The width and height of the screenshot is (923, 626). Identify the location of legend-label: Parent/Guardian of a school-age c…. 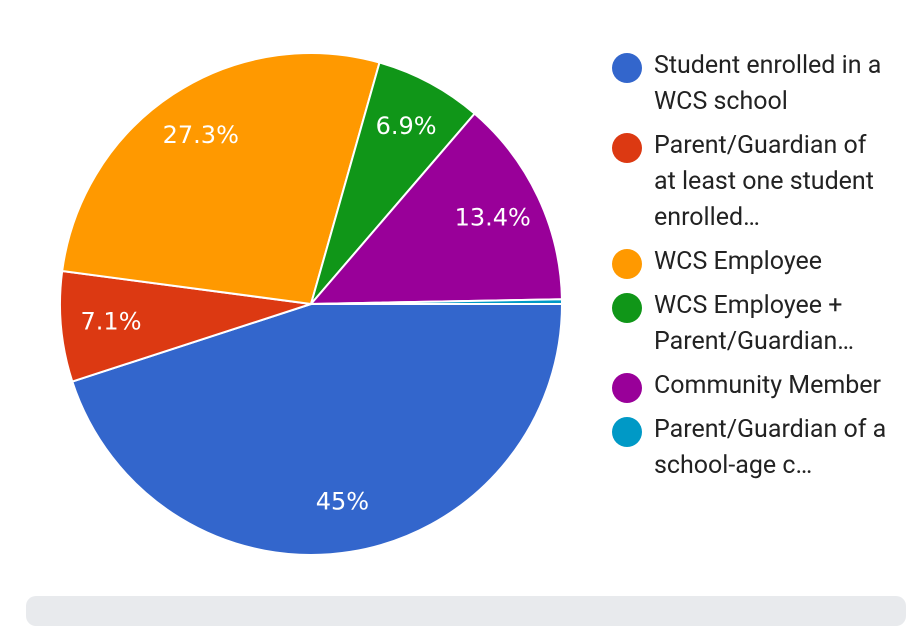
(770, 447).